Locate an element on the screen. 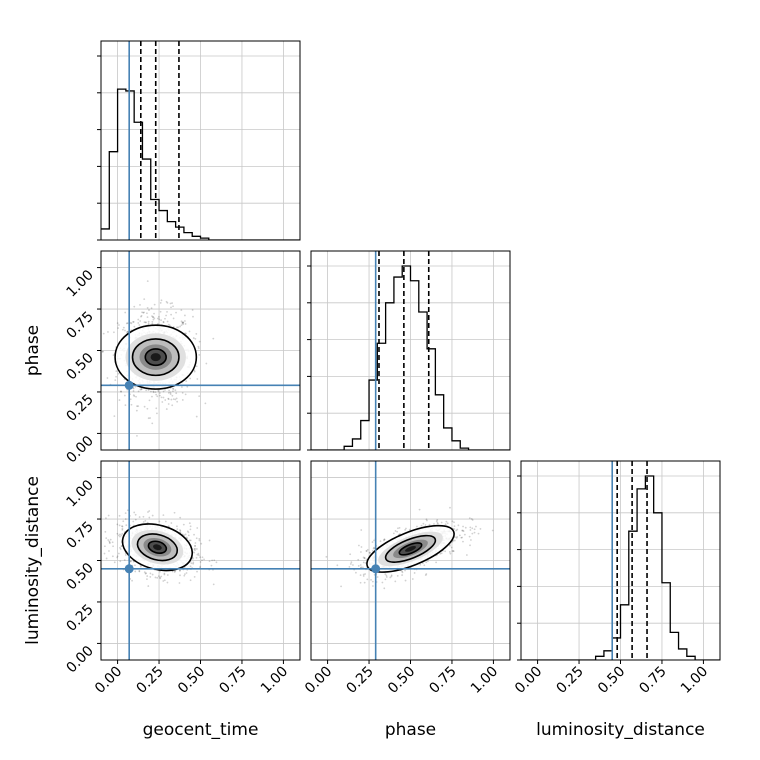 The height and width of the screenshot is (760, 760). hist-panel-luminosity_distance is located at coordinates (618, 561).